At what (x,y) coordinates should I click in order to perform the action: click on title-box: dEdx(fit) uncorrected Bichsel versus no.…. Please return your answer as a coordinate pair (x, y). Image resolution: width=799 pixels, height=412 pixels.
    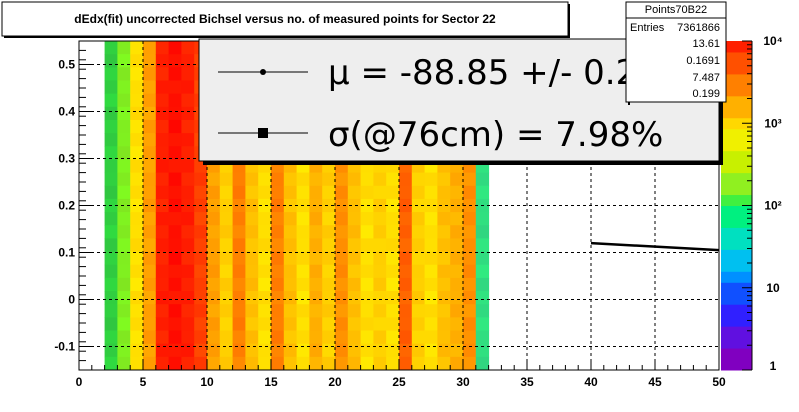
    Looking at the image, I should click on (285, 19).